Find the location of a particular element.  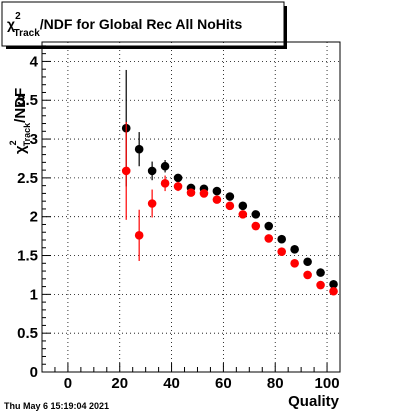

title-box-frame is located at coordinates (143, 24).